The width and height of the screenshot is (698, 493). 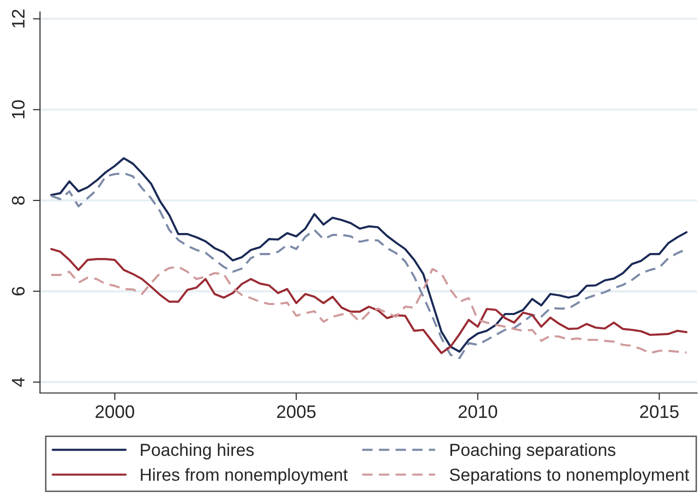 I want to click on x-tick-label: 2005, so click(x=296, y=411).